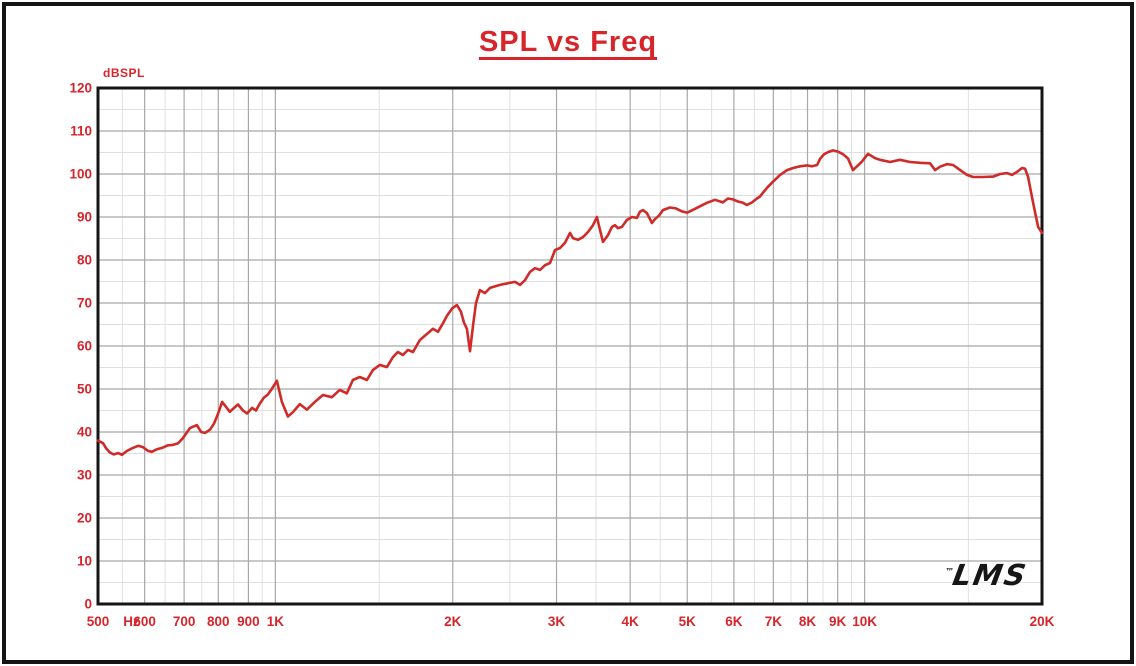 The width and height of the screenshot is (1136, 666). I want to click on y-axis-unit-label: dBSPL, so click(124, 73).